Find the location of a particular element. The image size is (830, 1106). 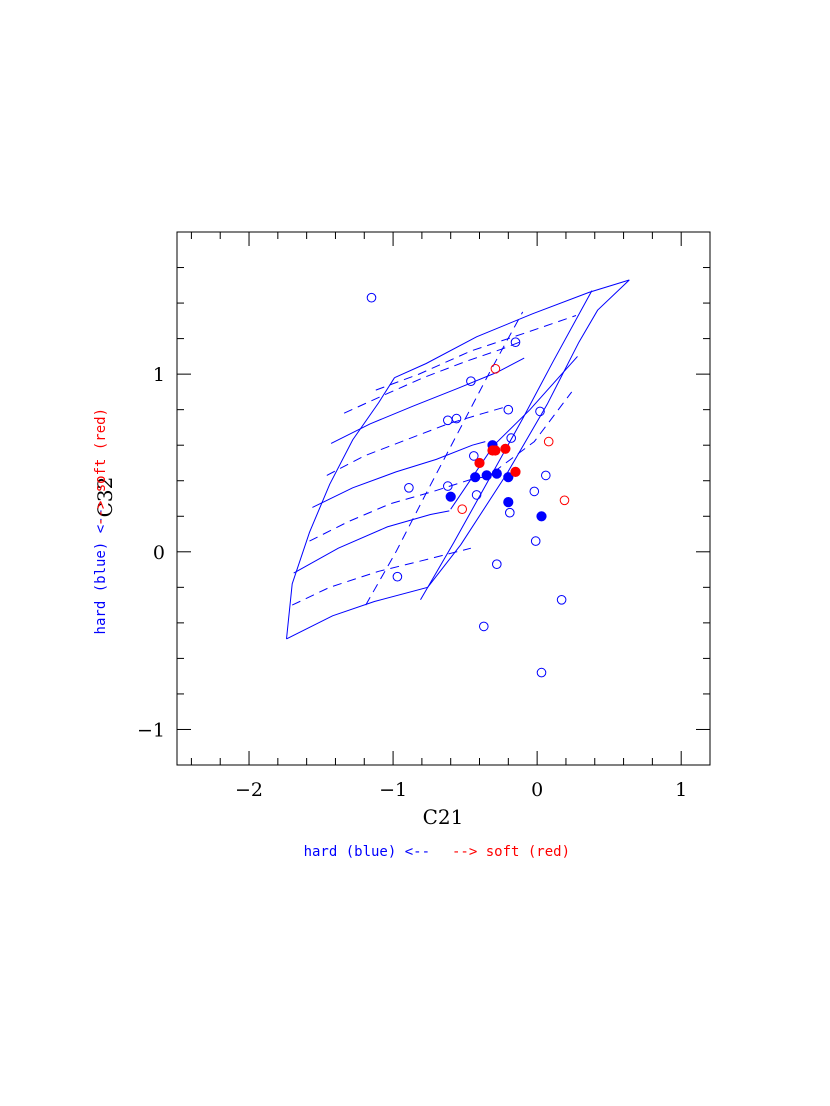

x-tick-label: 1 is located at coordinates (681, 790).